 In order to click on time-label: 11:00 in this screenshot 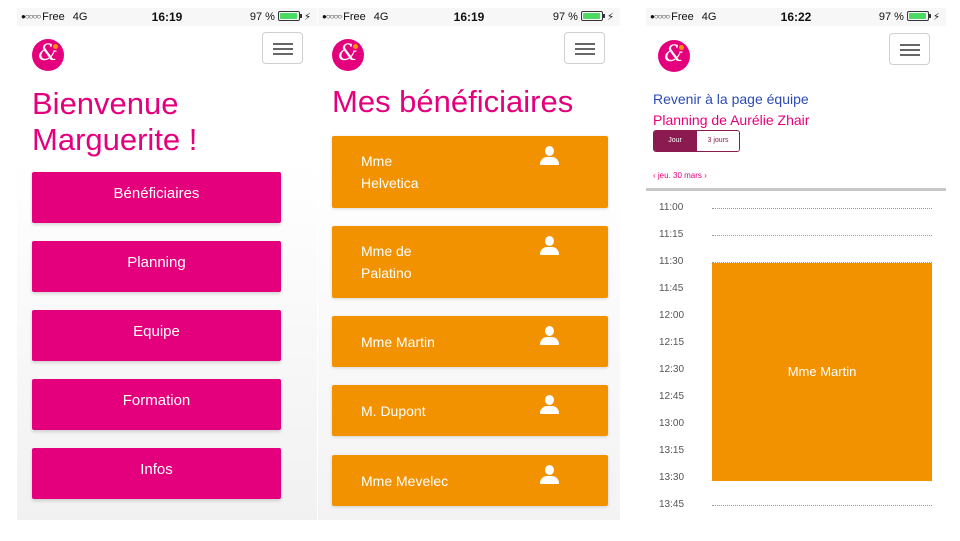, I will do `click(671, 207)`.